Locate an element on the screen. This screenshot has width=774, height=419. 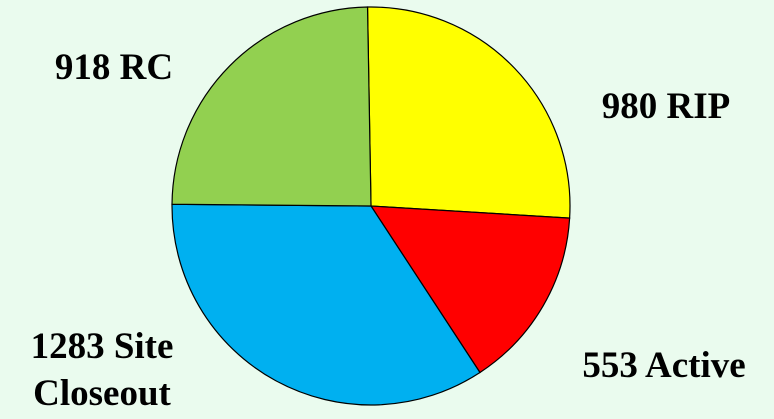
slice-label-line: 553 Active is located at coordinates (663, 365).